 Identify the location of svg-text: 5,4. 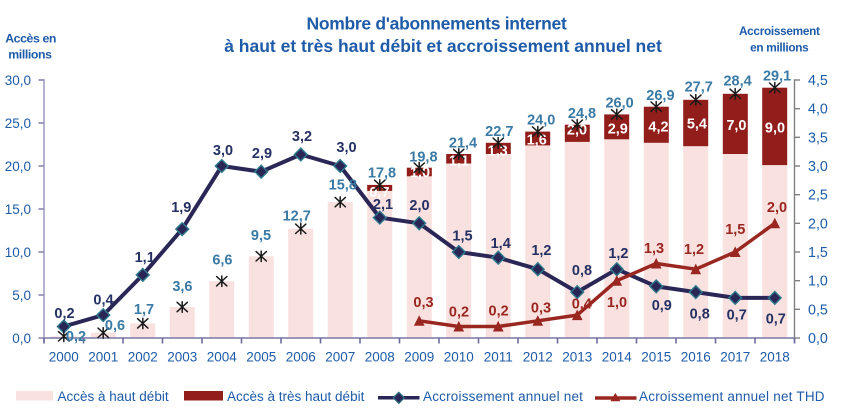
(697, 125).